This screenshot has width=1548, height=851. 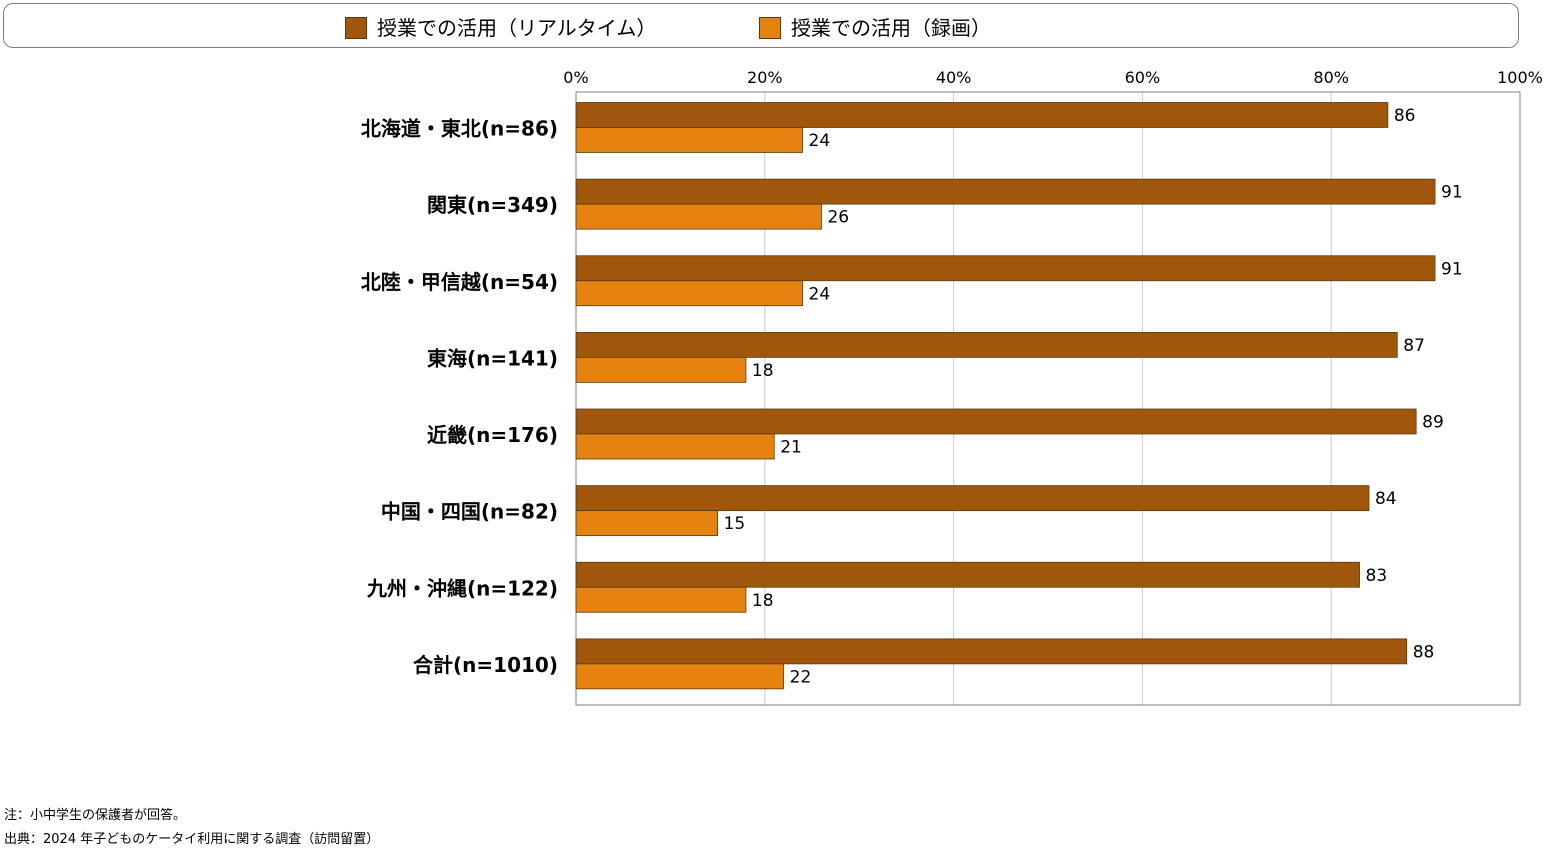 What do you see at coordinates (492, 435) in the screenshot?
I see `category-label: 近畿(n=176)` at bounding box center [492, 435].